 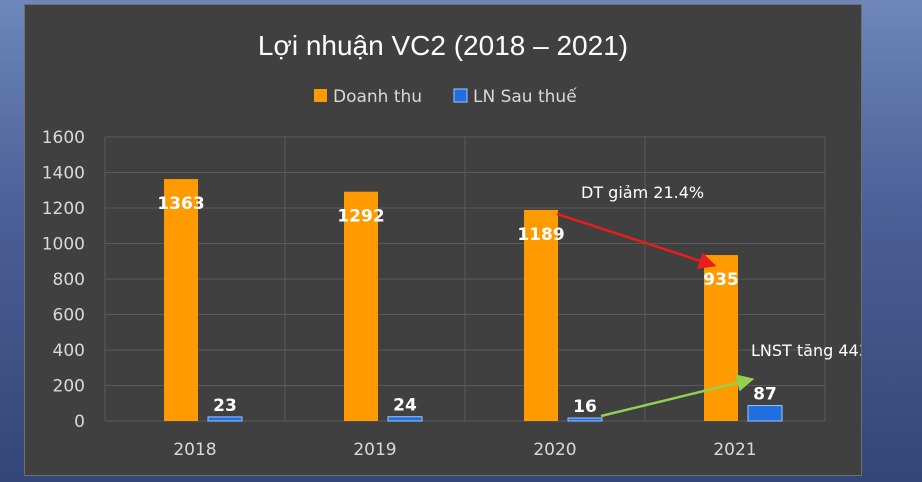 What do you see at coordinates (636, 240) in the screenshot?
I see `arrow-dt-decline` at bounding box center [636, 240].